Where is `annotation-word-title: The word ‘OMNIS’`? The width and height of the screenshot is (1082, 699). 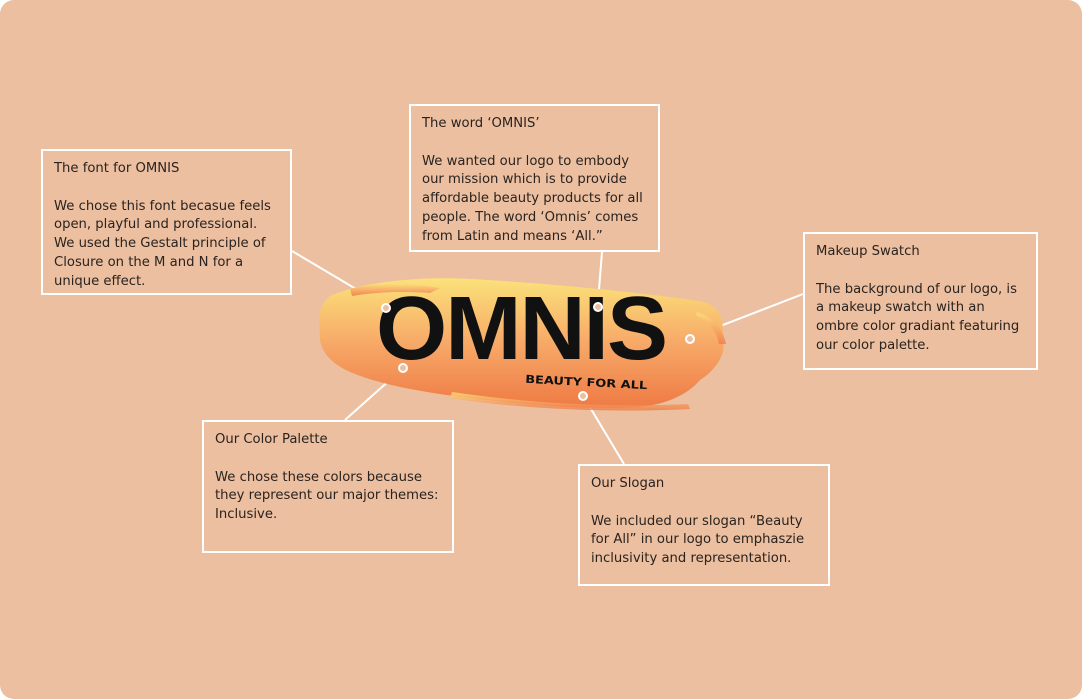
annotation-word-title: The word ‘OMNIS’ is located at coordinates (481, 123).